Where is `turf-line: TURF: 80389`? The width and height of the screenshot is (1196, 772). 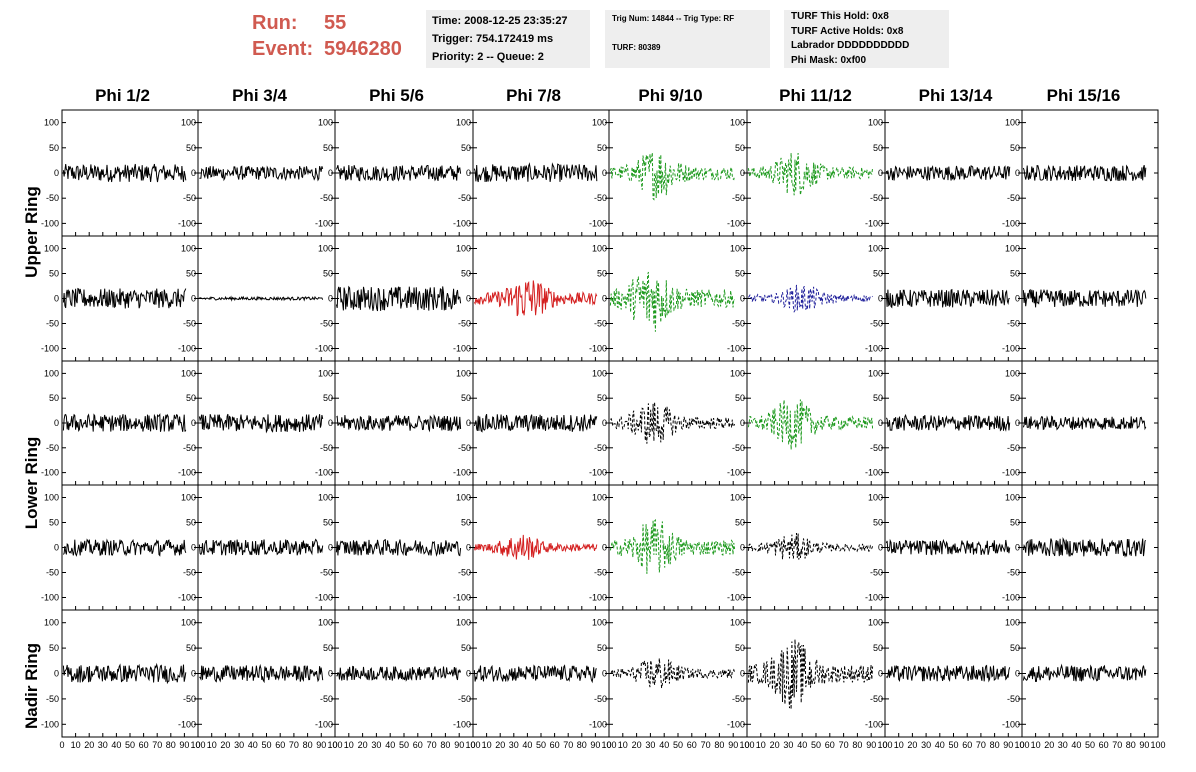
turf-line: TURF: 80389 is located at coordinates (636, 47).